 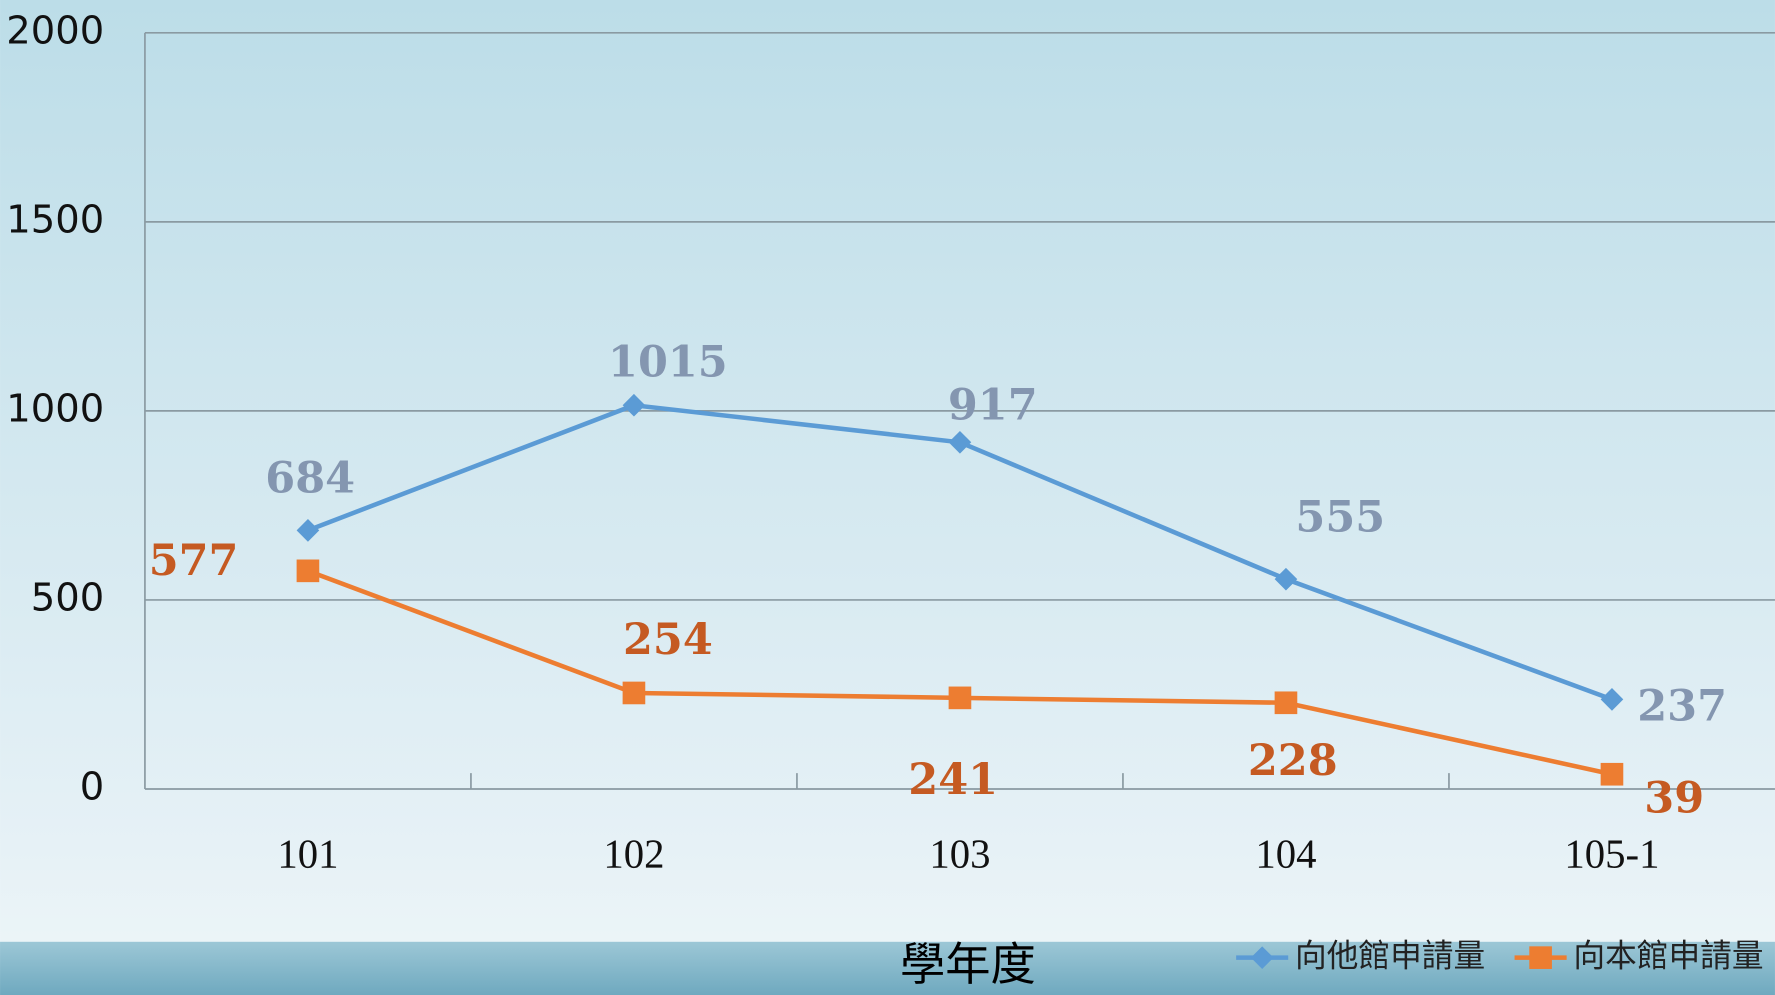 I want to click on legend-label: 向他館申請量, so click(x=1390, y=957).